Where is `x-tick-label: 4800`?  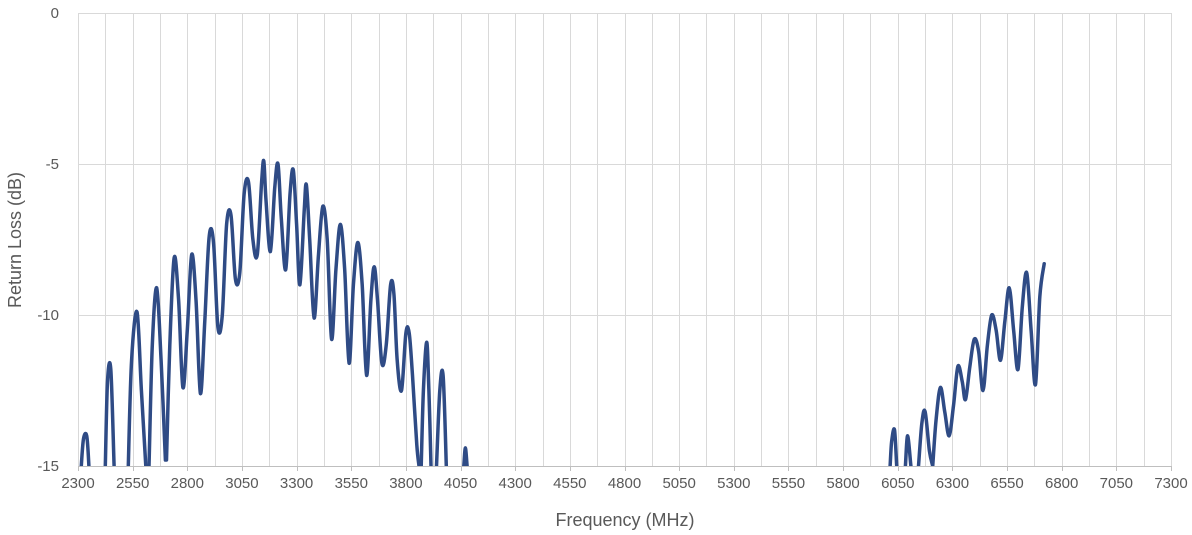 x-tick-label: 4800 is located at coordinates (624, 483).